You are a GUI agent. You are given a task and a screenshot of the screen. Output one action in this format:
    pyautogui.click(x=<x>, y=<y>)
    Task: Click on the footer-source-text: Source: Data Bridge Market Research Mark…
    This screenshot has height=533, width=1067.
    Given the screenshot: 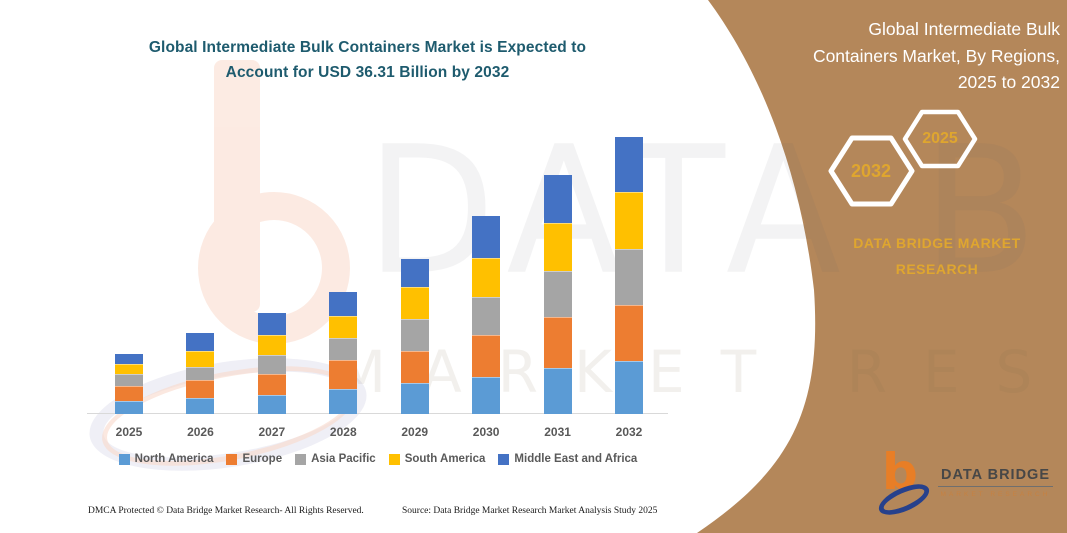 What is the action you would take?
    pyautogui.click(x=530, y=511)
    